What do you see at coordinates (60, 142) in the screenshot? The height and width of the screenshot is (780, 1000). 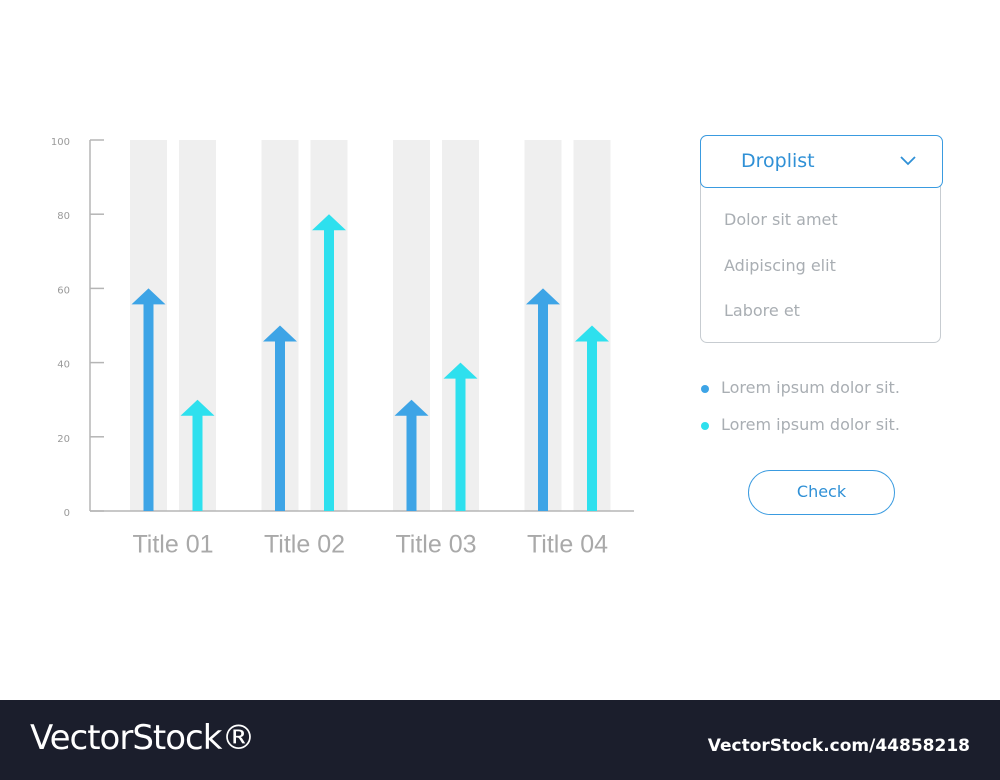 I see `y-tick-label: 100` at bounding box center [60, 142].